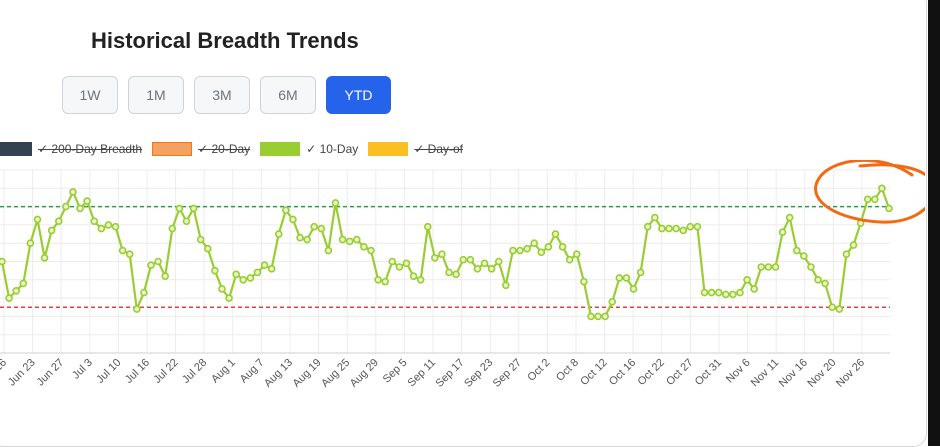 The width and height of the screenshot is (940, 447). Describe the element at coordinates (422, 373) in the screenshot. I see `x-tick-label: Sep 11` at that location.